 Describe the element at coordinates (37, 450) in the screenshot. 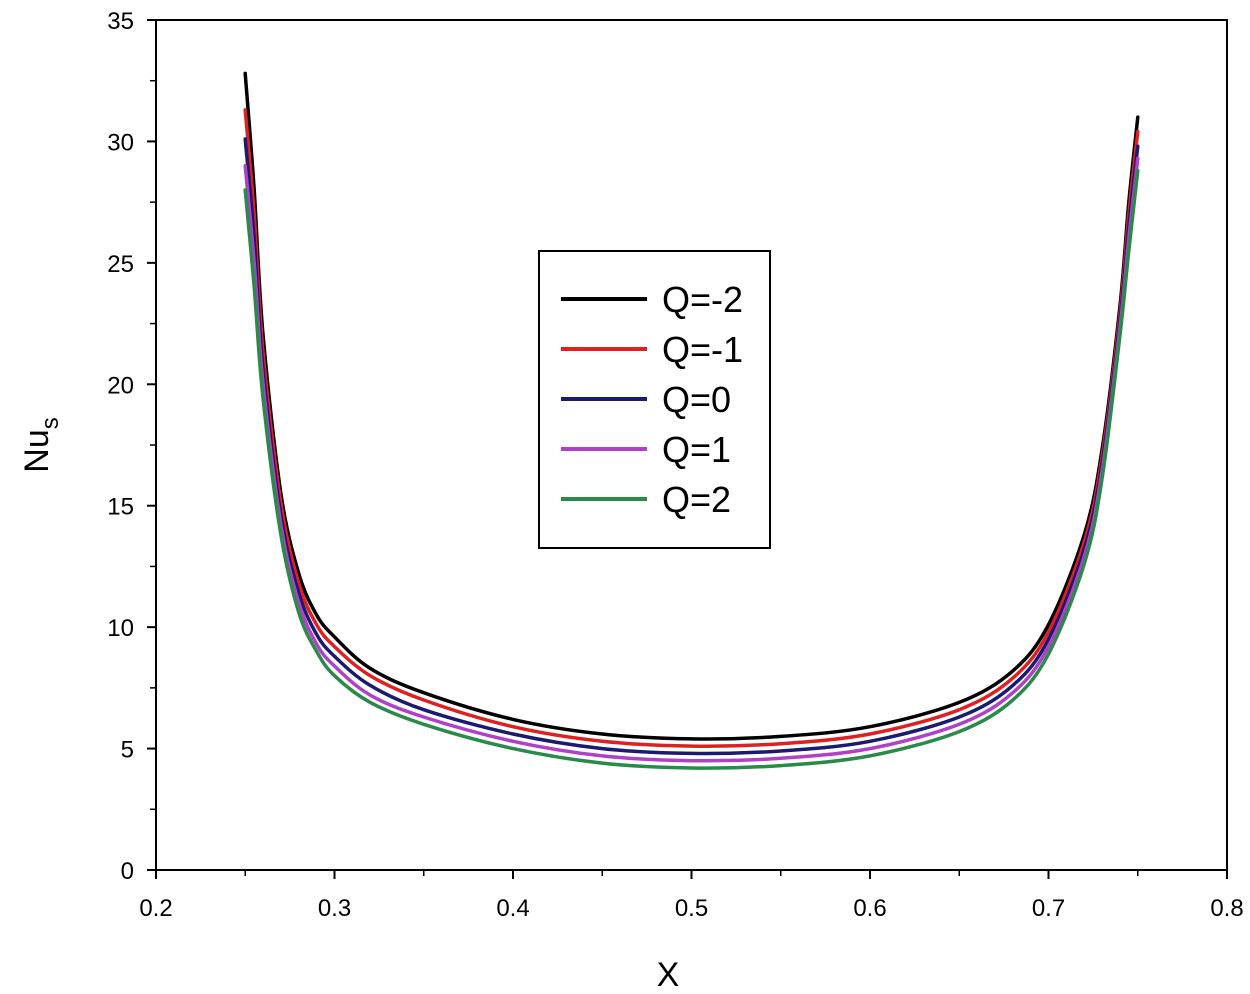

I see `y-axis-title-main: Nu` at that location.